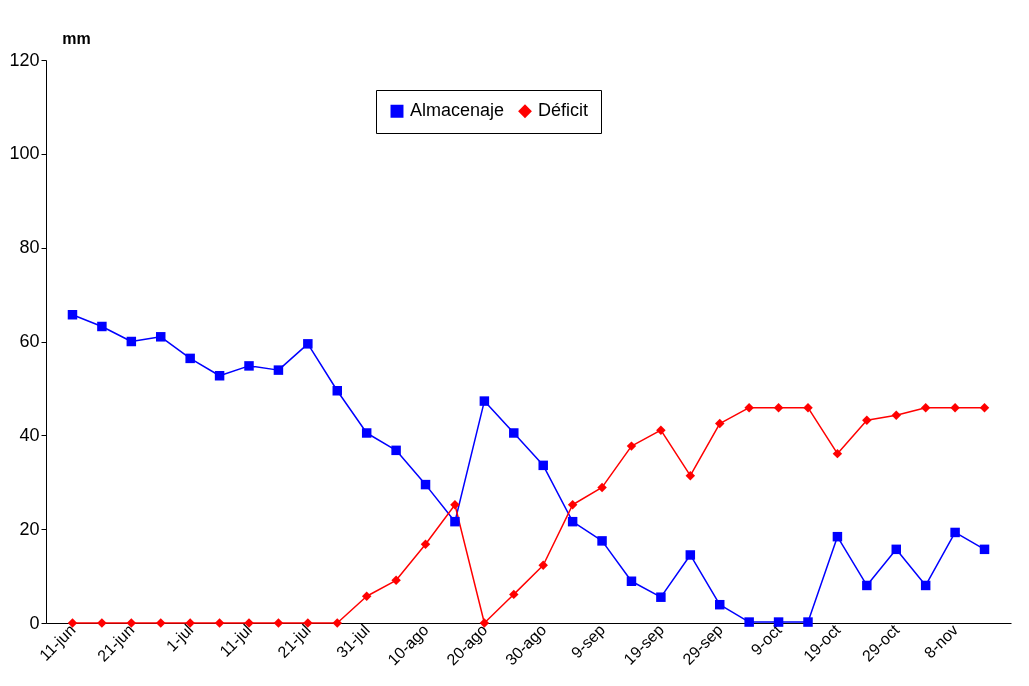 Image resolution: width=1029 pixels, height=686 pixels. I want to click on y-tick-label: 20, so click(29, 528).